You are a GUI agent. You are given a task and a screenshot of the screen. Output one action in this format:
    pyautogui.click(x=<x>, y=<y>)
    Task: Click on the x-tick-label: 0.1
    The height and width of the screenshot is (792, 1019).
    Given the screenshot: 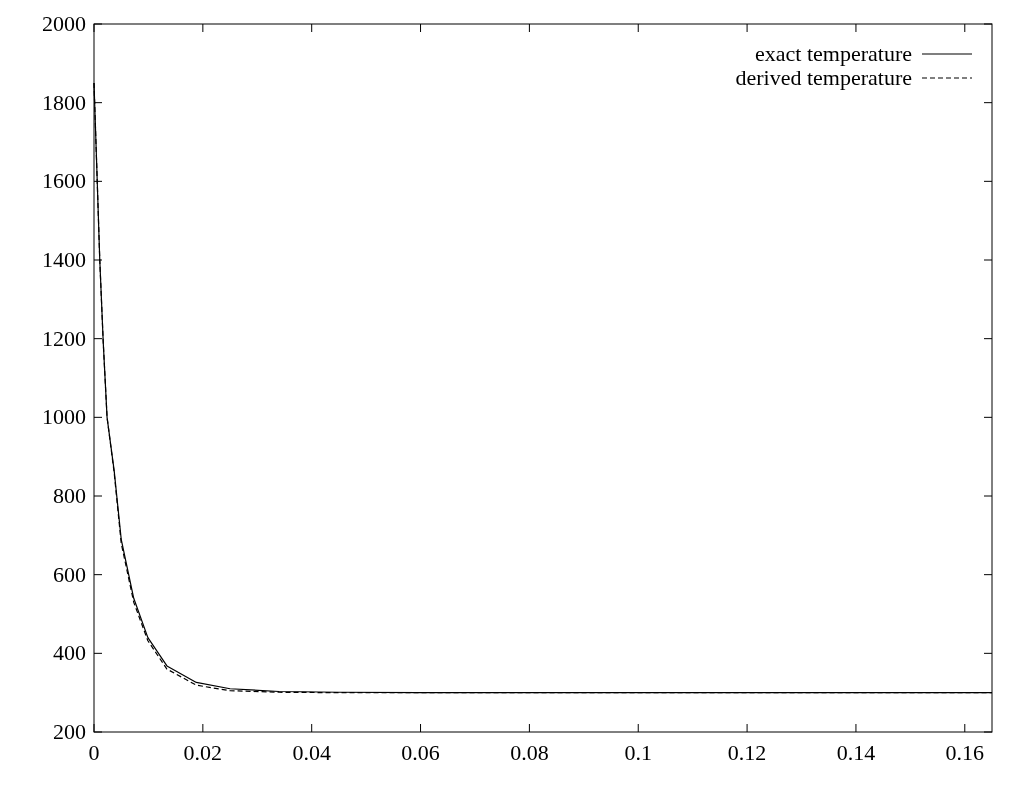 What is the action you would take?
    pyautogui.click(x=638, y=752)
    